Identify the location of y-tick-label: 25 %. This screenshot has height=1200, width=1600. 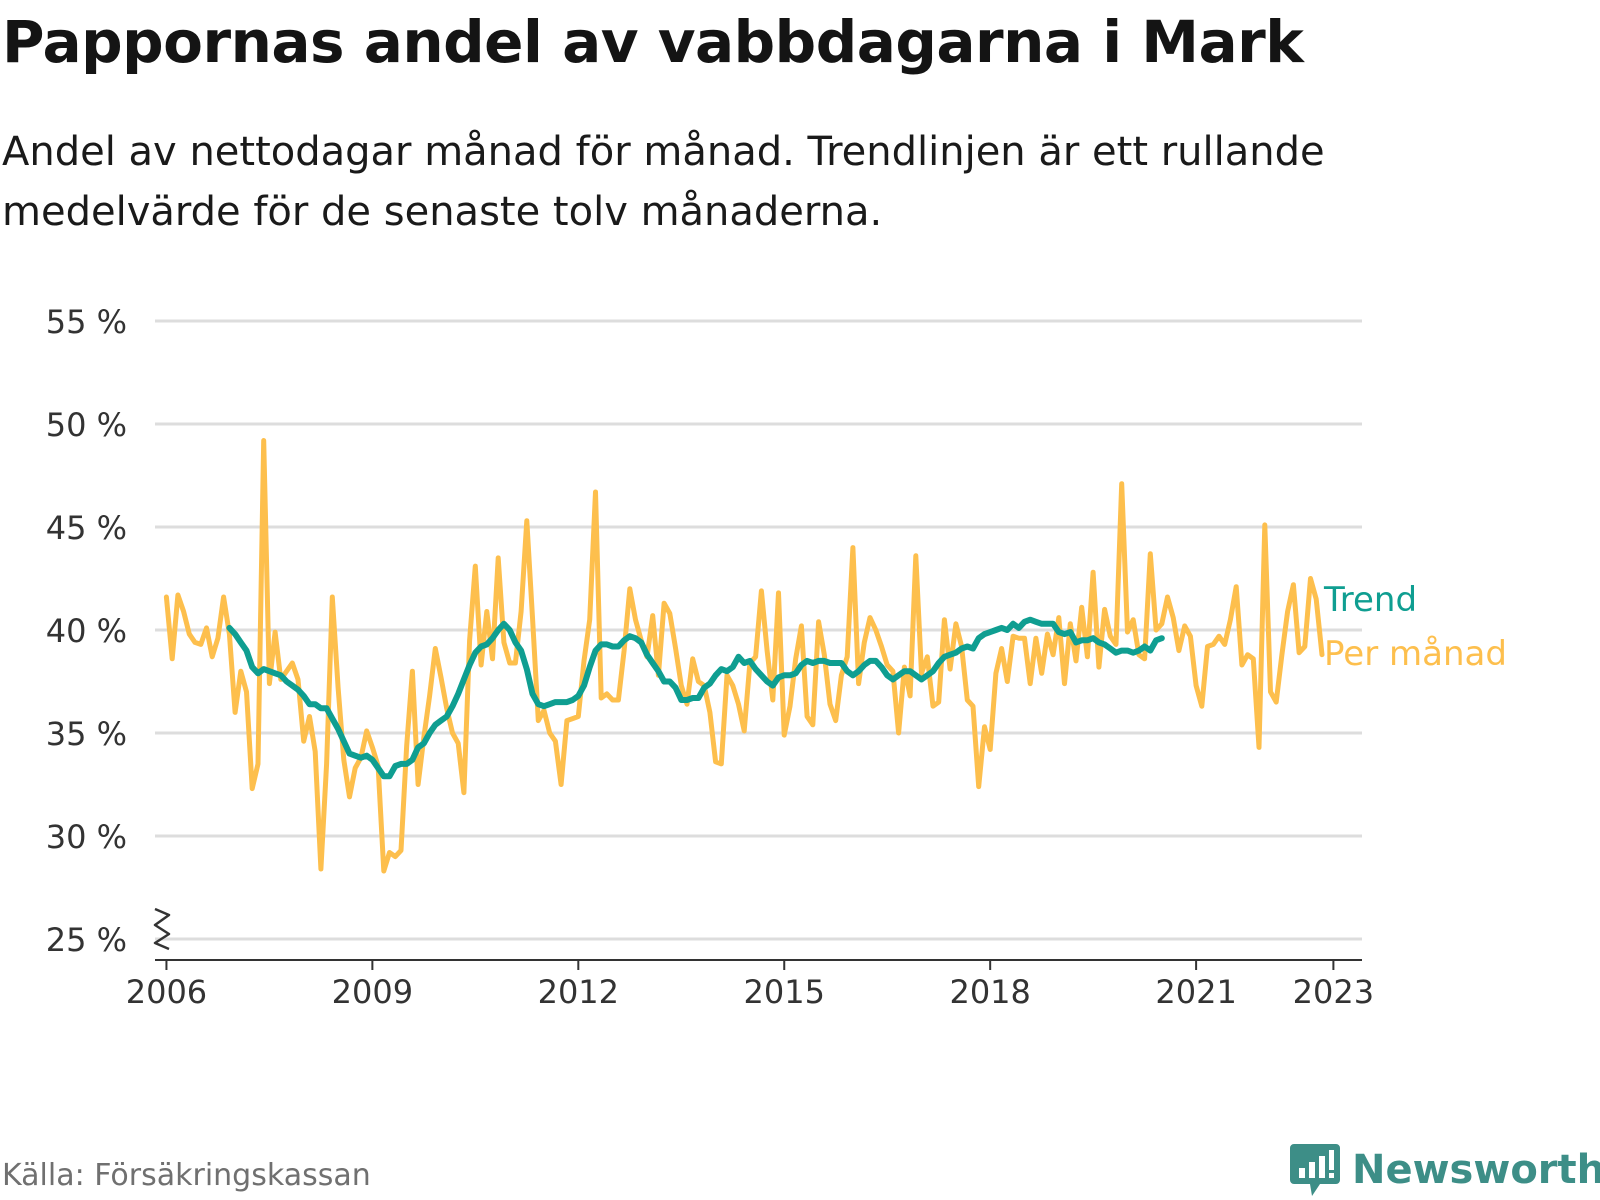
(86, 940).